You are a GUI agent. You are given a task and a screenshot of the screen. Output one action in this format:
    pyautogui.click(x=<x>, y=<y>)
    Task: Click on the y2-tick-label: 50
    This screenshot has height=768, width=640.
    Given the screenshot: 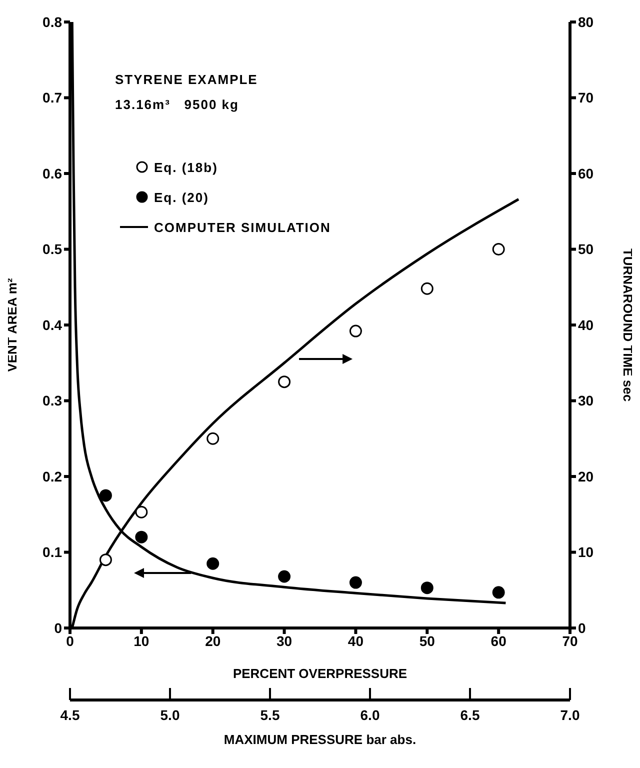 What is the action you would take?
    pyautogui.click(x=586, y=249)
    